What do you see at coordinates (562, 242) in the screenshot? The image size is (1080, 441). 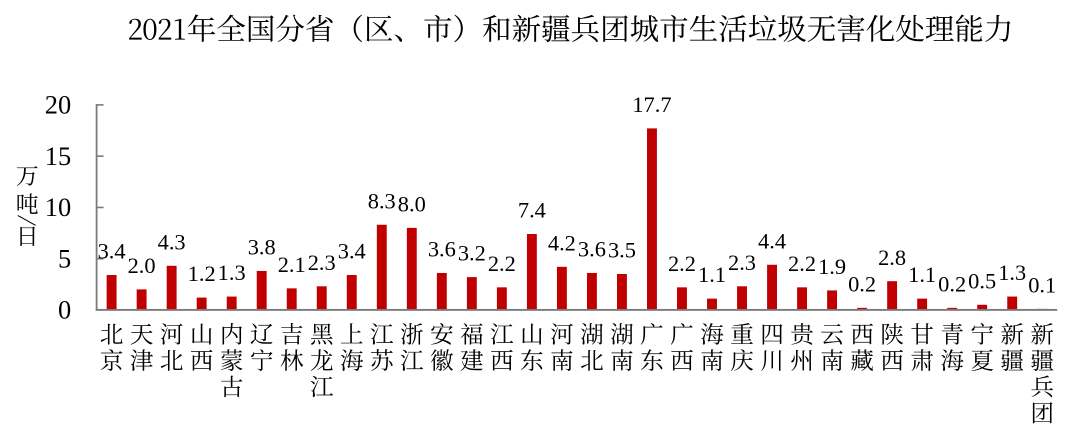 I see `svg-text: 4.2` at bounding box center [562, 242].